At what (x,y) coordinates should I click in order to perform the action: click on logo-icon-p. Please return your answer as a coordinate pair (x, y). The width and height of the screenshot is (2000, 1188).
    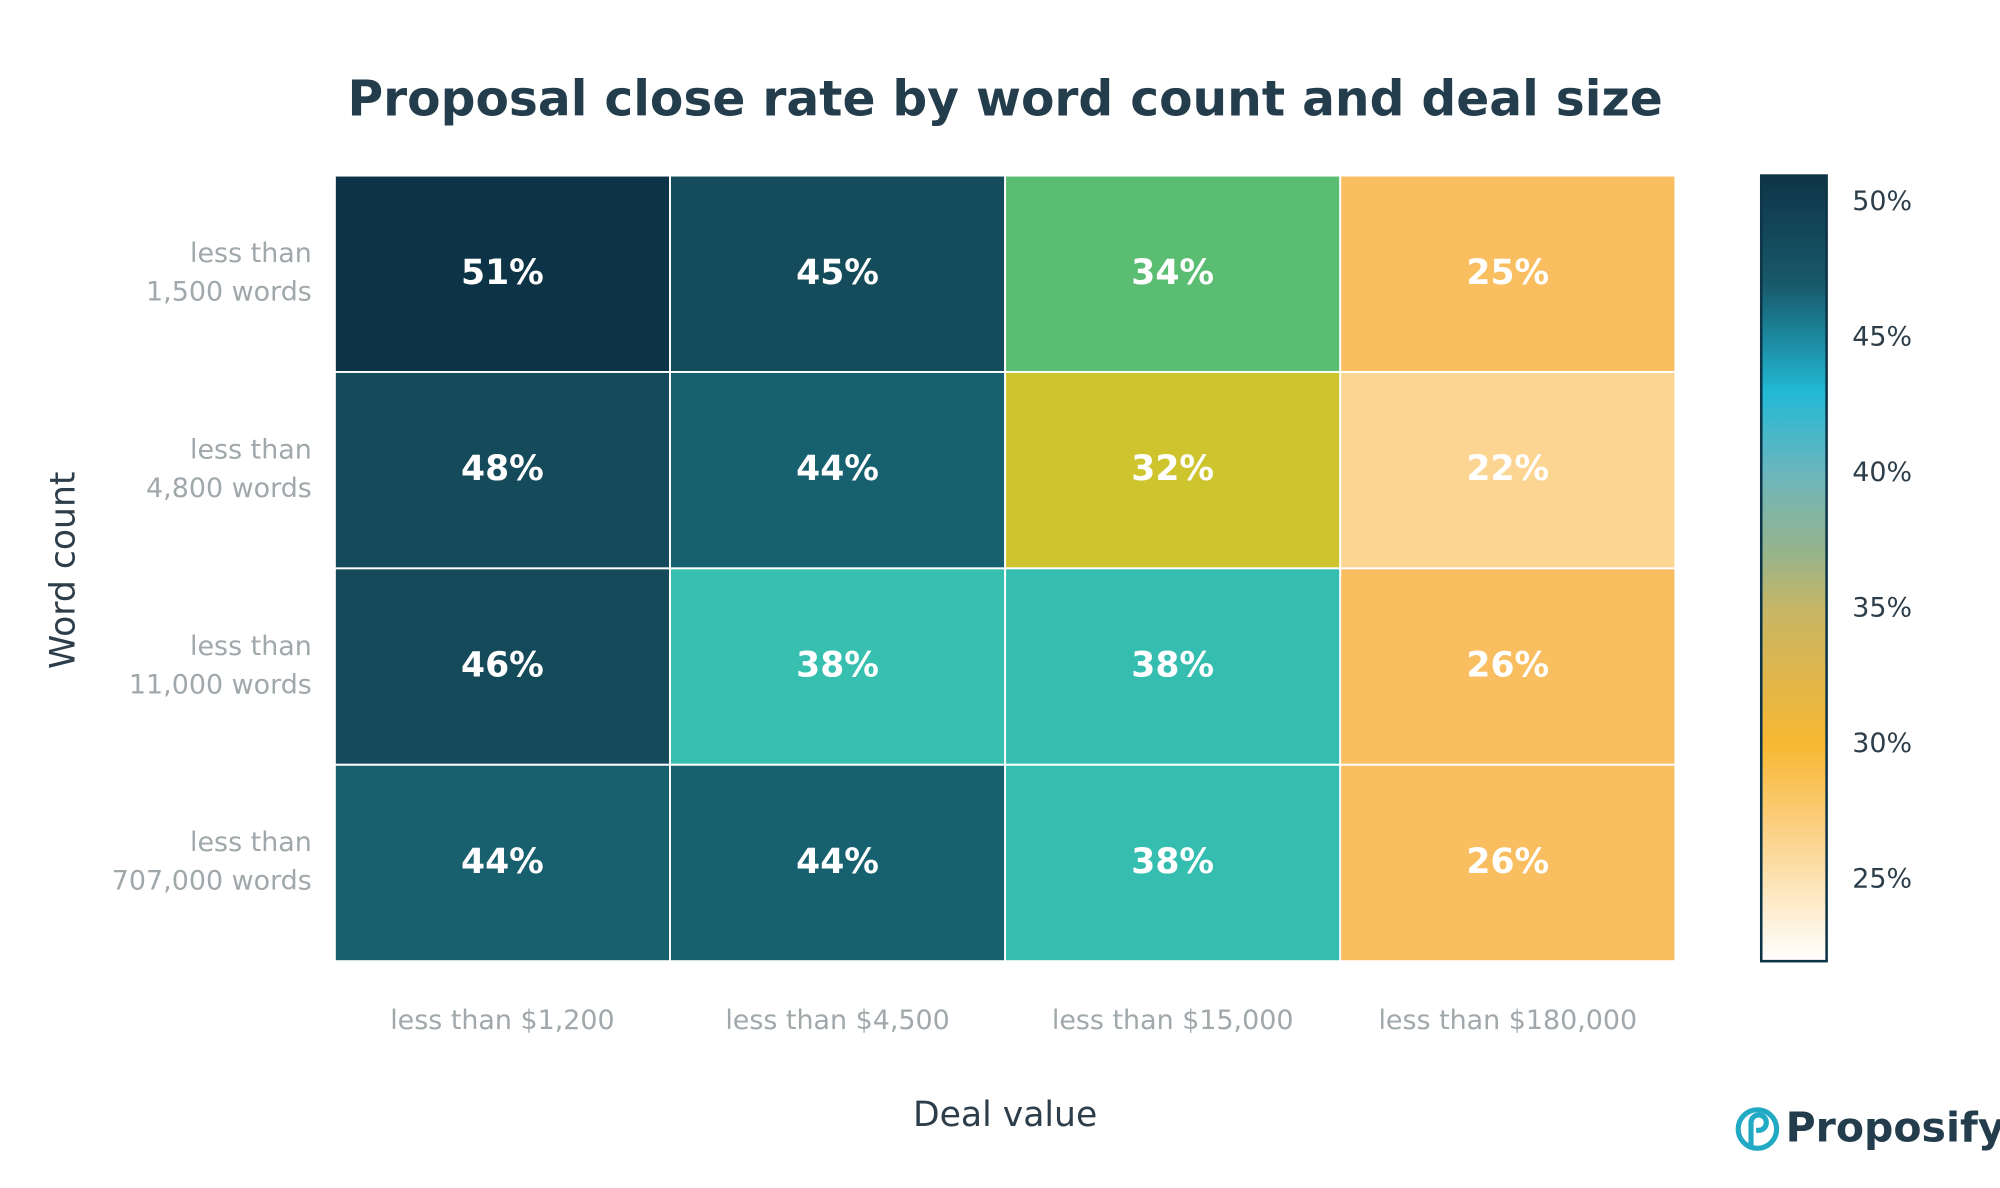
    Looking at the image, I should click on (1758, 1130).